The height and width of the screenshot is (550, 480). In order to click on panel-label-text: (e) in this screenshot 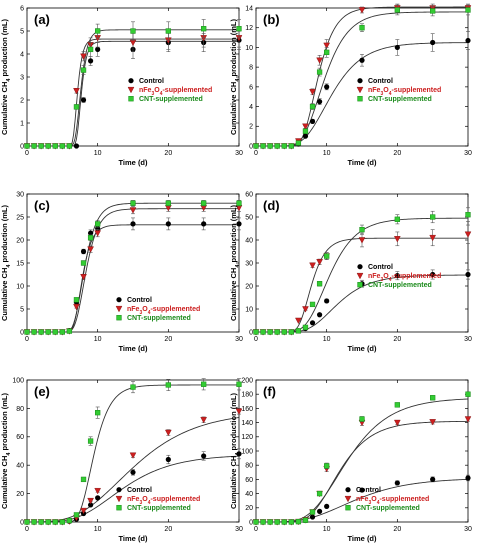, I will do `click(42, 391)`.